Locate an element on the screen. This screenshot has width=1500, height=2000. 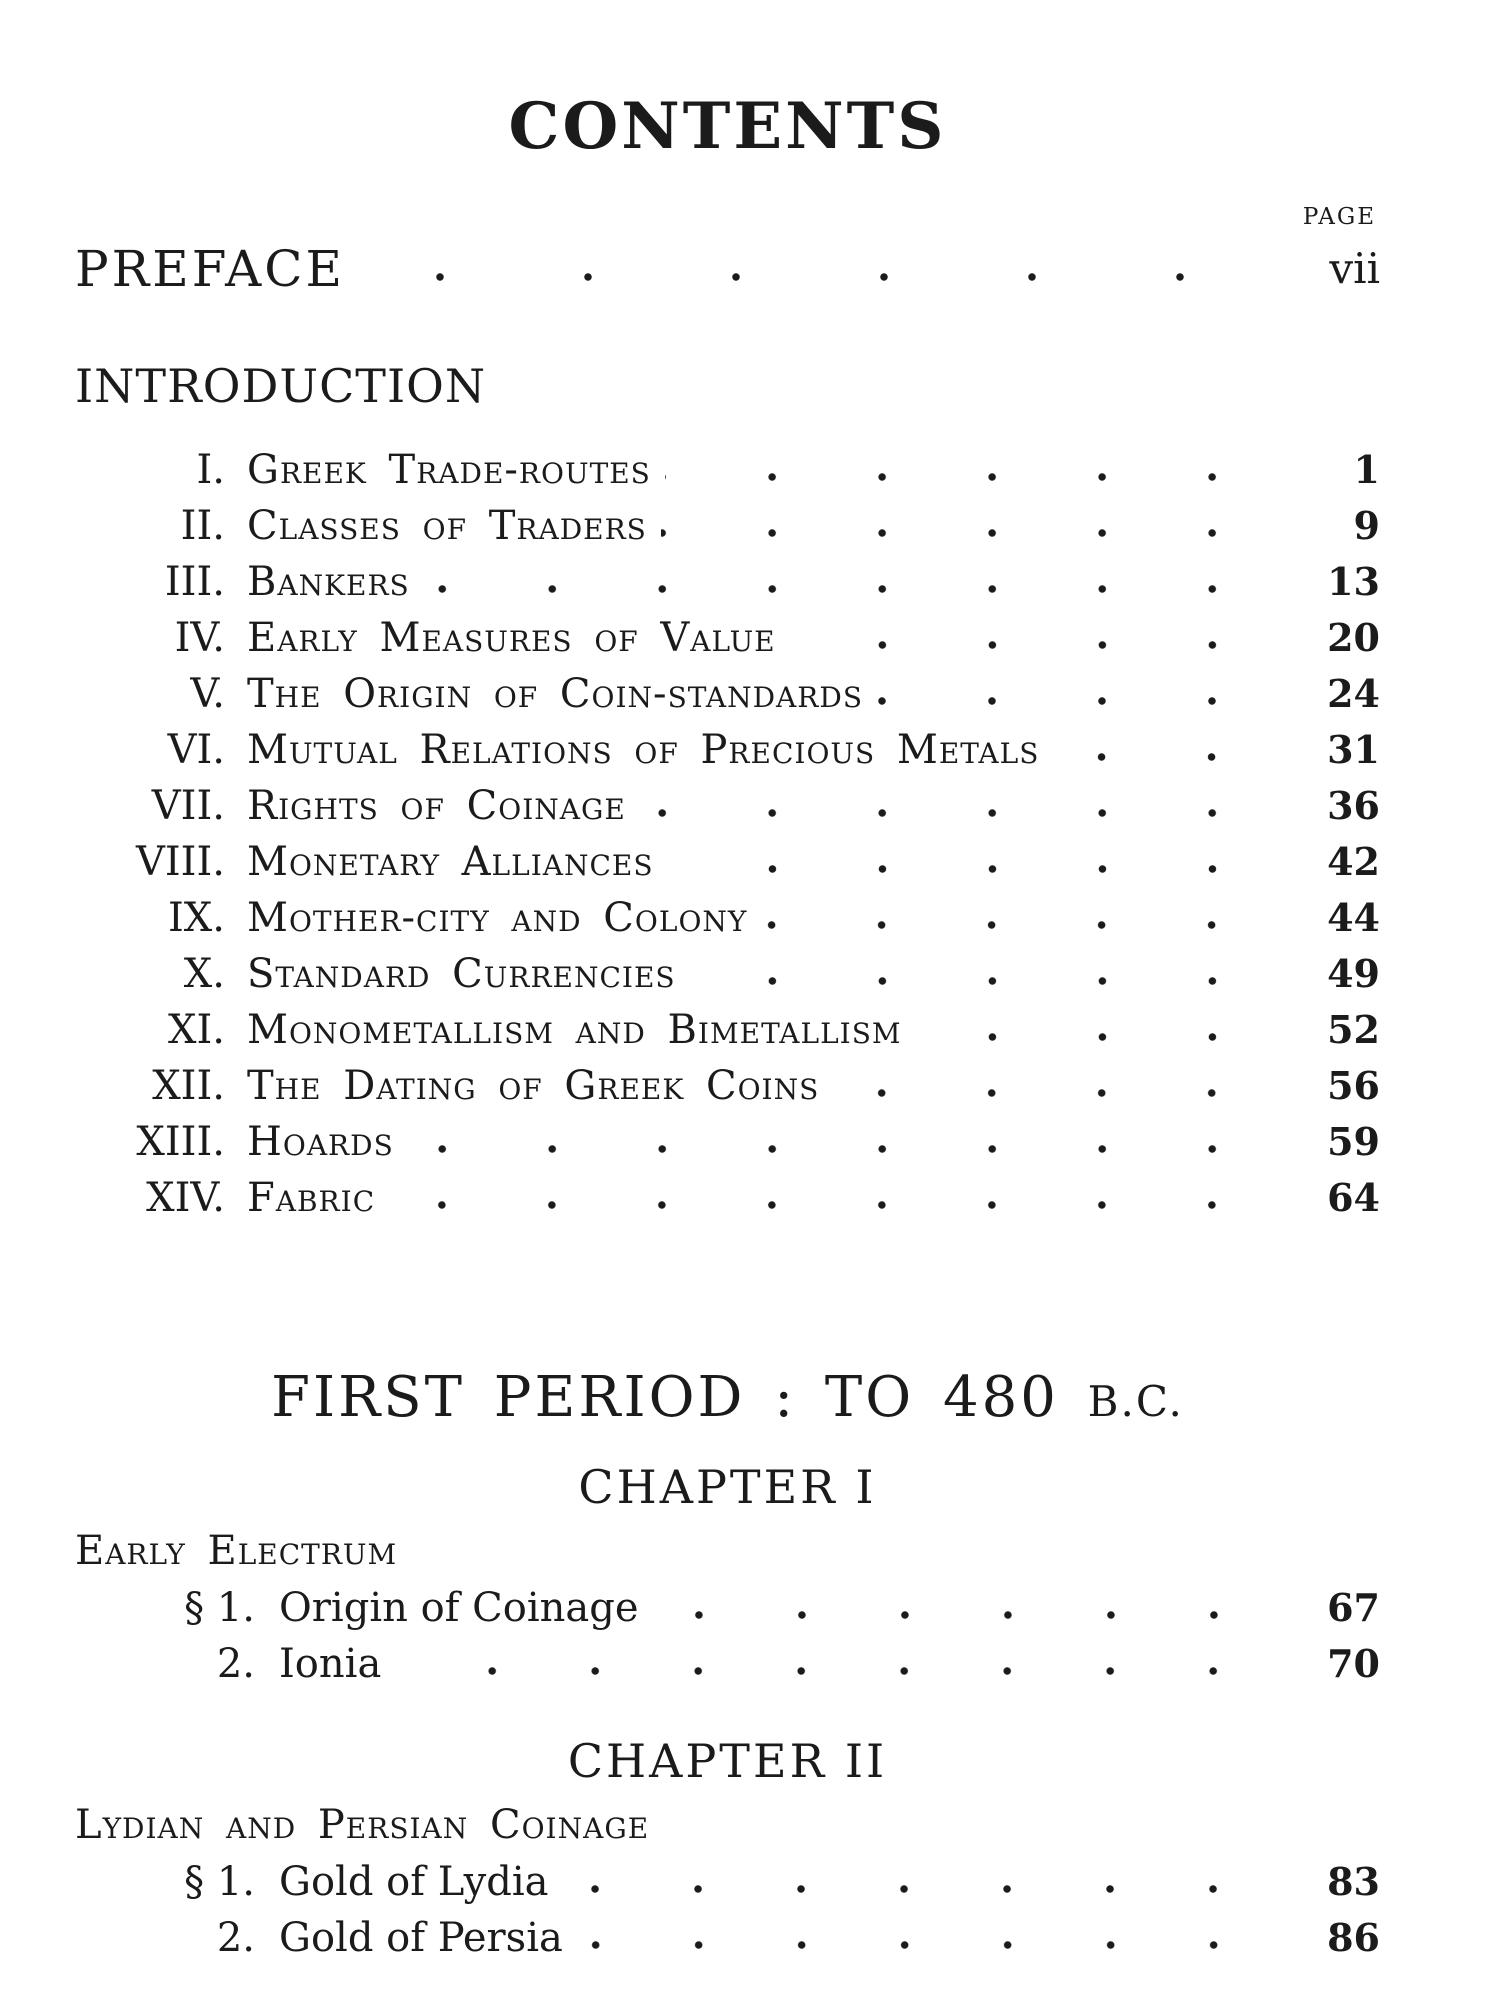
entry-numeral: XIII. is located at coordinates (180, 1142).